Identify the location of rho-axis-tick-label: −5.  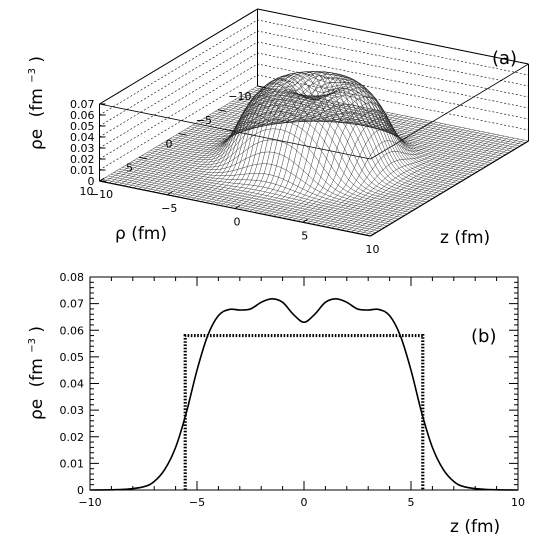
(204, 120).